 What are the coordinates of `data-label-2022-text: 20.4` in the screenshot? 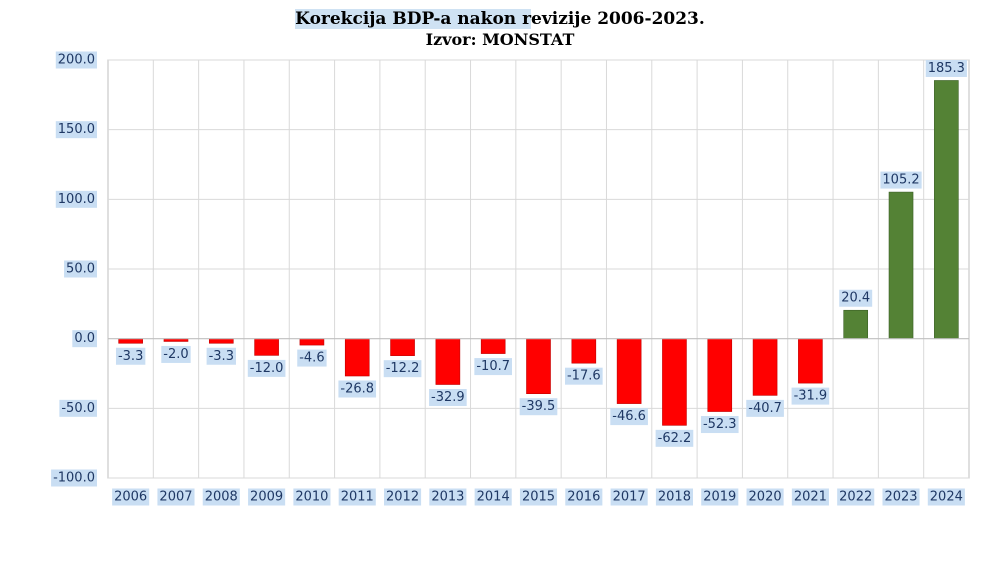 It's located at (855, 298).